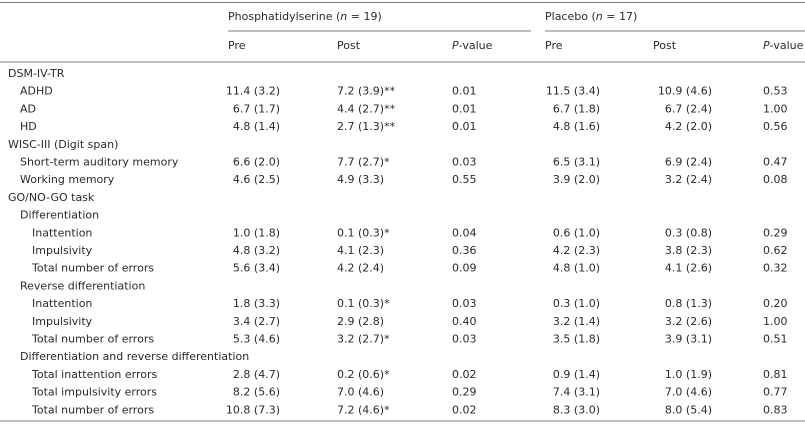 This screenshot has width=805, height=427. I want to click on cell: 4.9 (3.3), so click(360, 179).